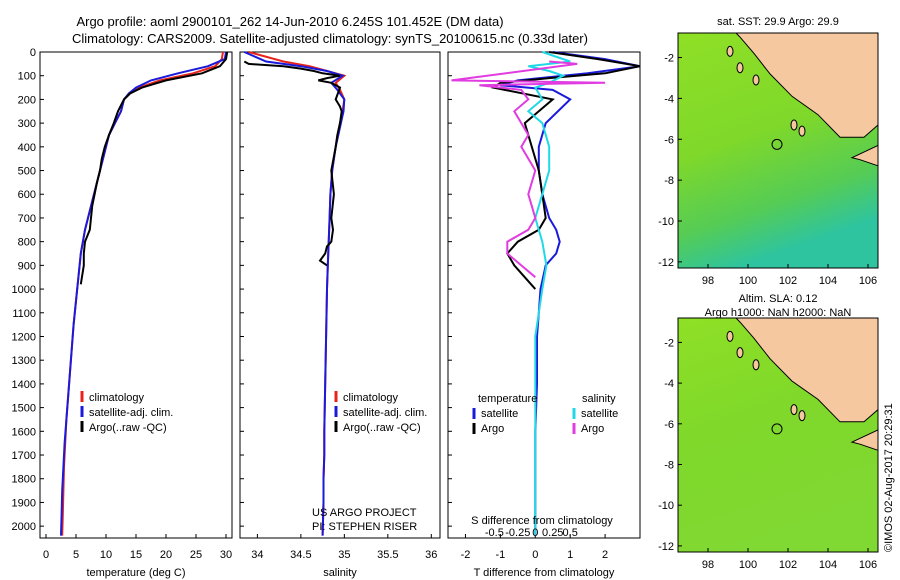 The width and height of the screenshot is (900, 580). Describe the element at coordinates (24, 409) in the screenshot. I see `y-tick-label: 1500` at that location.